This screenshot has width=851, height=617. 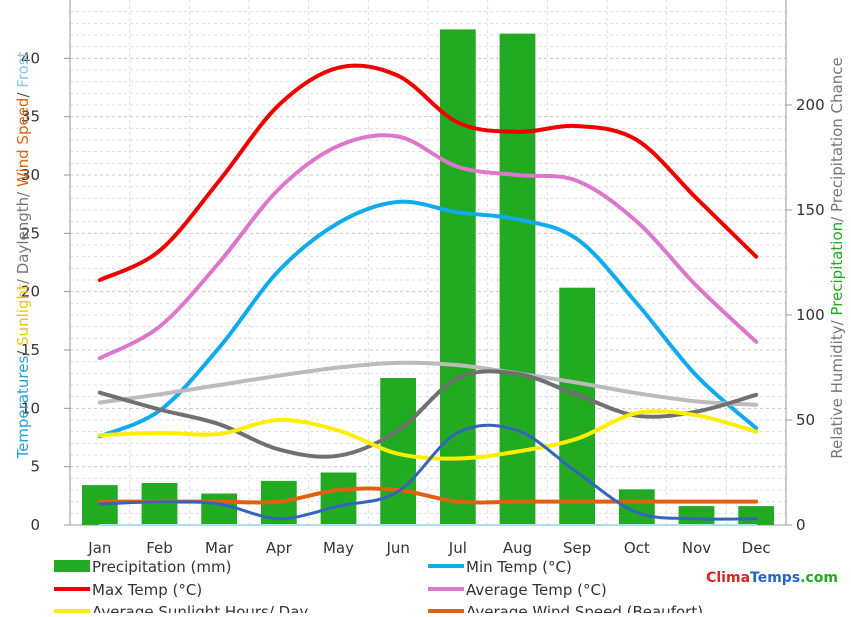 What do you see at coordinates (428, 435) in the screenshot?
I see `average-sunlight-hours-day-line` at bounding box center [428, 435].